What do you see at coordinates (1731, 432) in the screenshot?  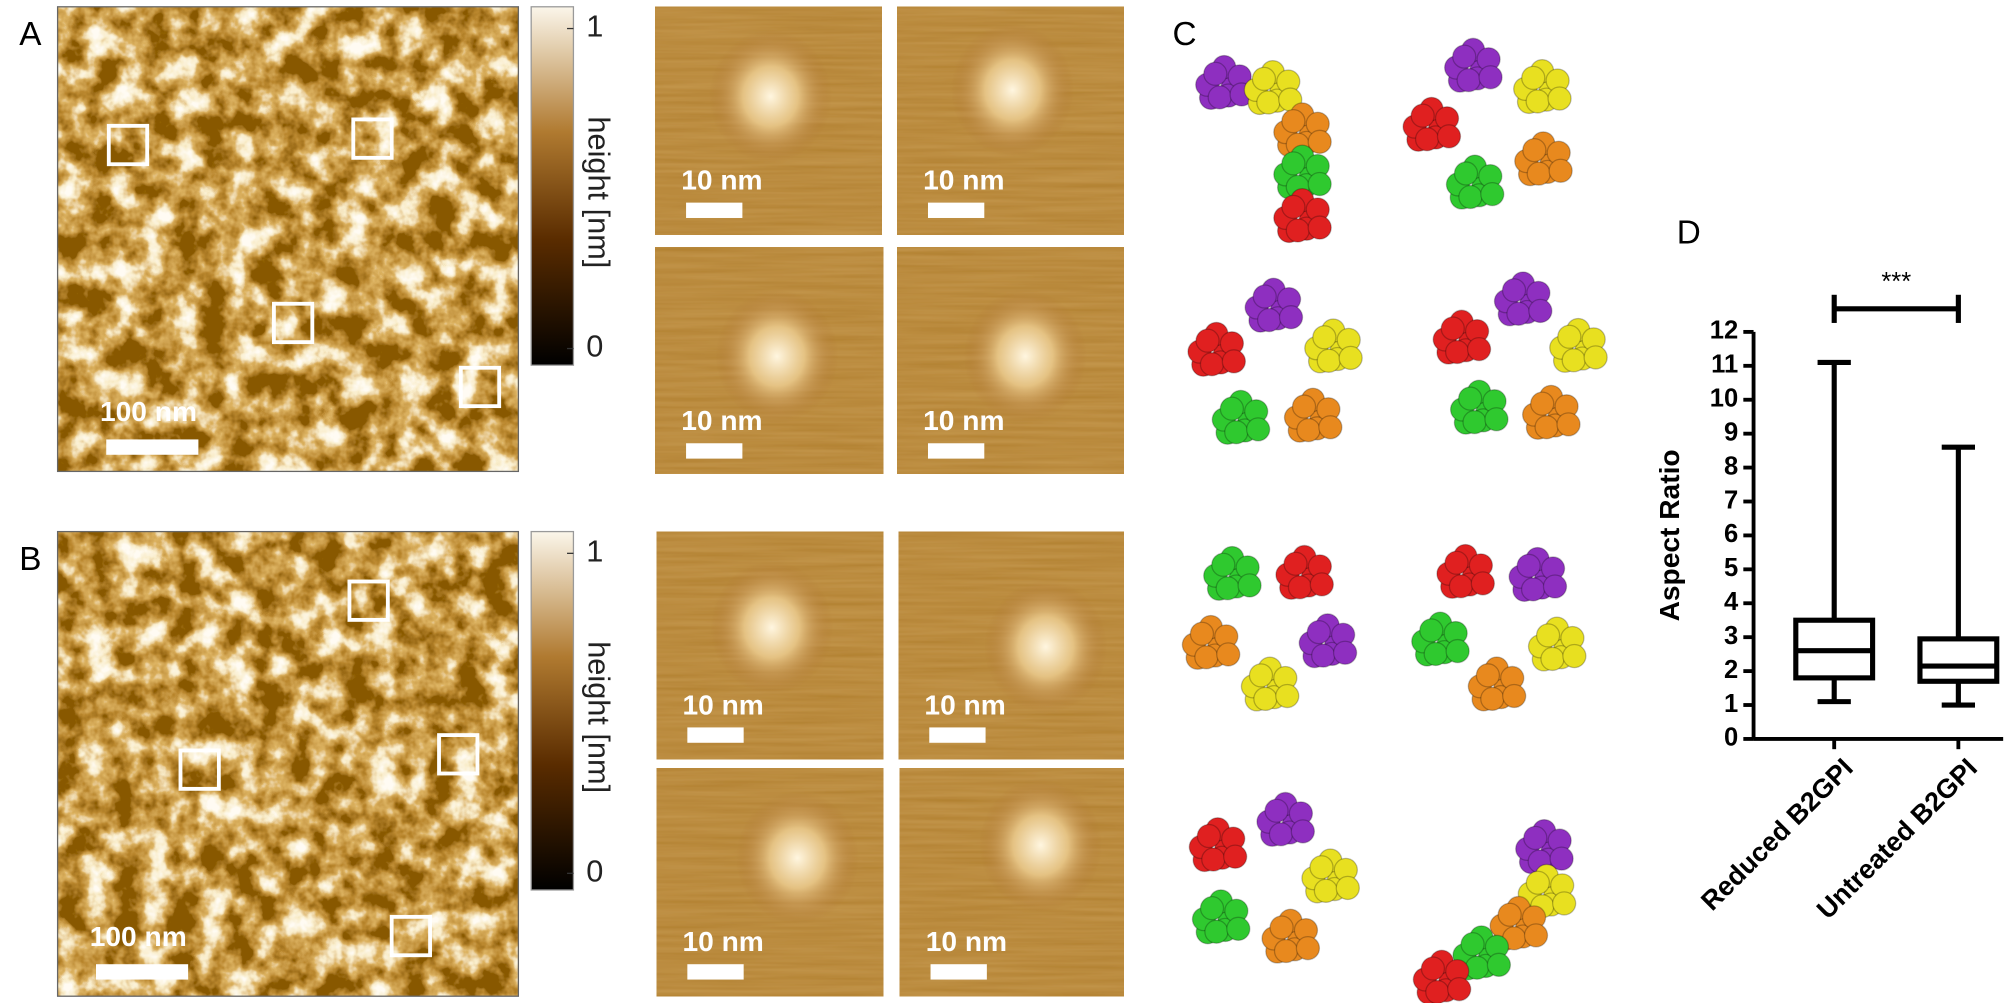 I see `y-tick-label: 9` at bounding box center [1731, 432].